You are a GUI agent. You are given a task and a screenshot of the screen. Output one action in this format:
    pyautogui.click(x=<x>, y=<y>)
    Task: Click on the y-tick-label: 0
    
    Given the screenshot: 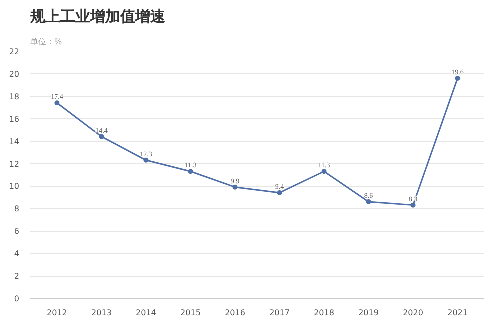 What is the action you would take?
    pyautogui.click(x=17, y=299)
    